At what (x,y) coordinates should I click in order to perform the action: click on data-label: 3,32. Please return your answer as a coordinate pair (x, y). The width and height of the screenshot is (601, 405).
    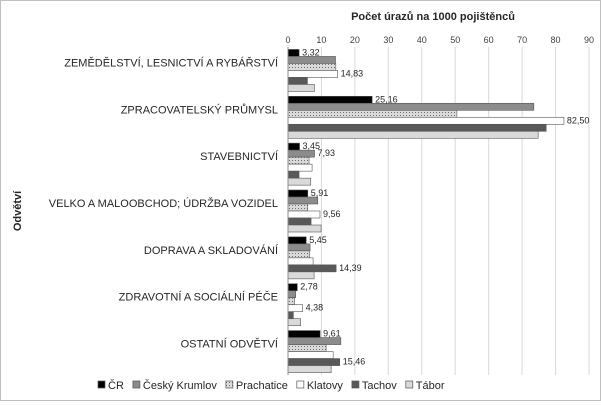
    Looking at the image, I should click on (311, 52).